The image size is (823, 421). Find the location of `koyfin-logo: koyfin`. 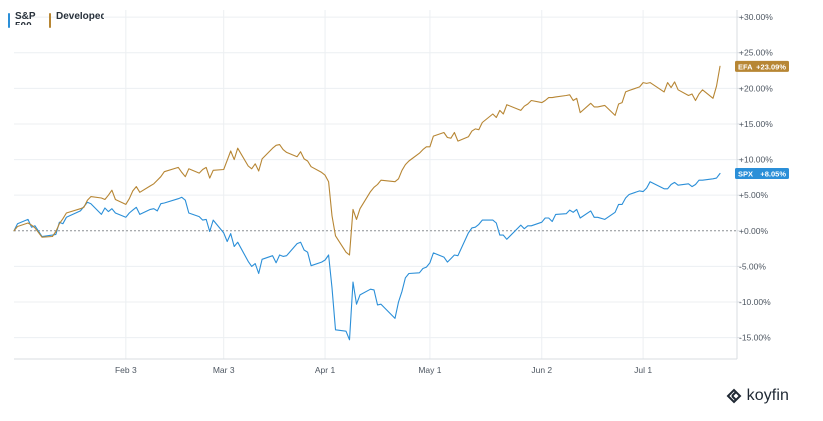

koyfin-logo: koyfin is located at coordinates (757, 396).